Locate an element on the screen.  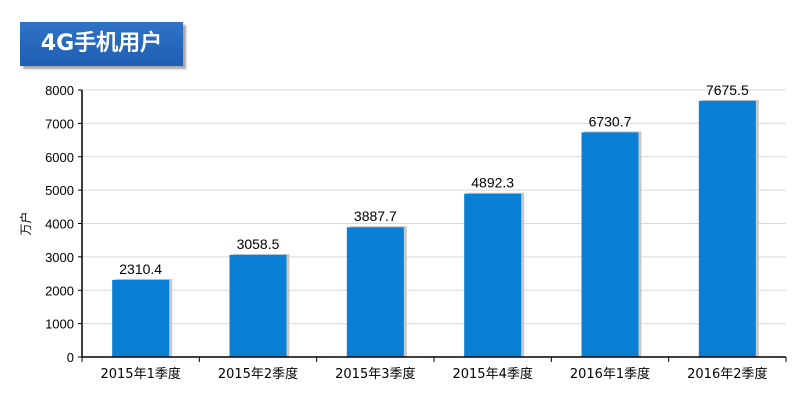
x-tick-label: 2015年1季度 is located at coordinates (140, 374).